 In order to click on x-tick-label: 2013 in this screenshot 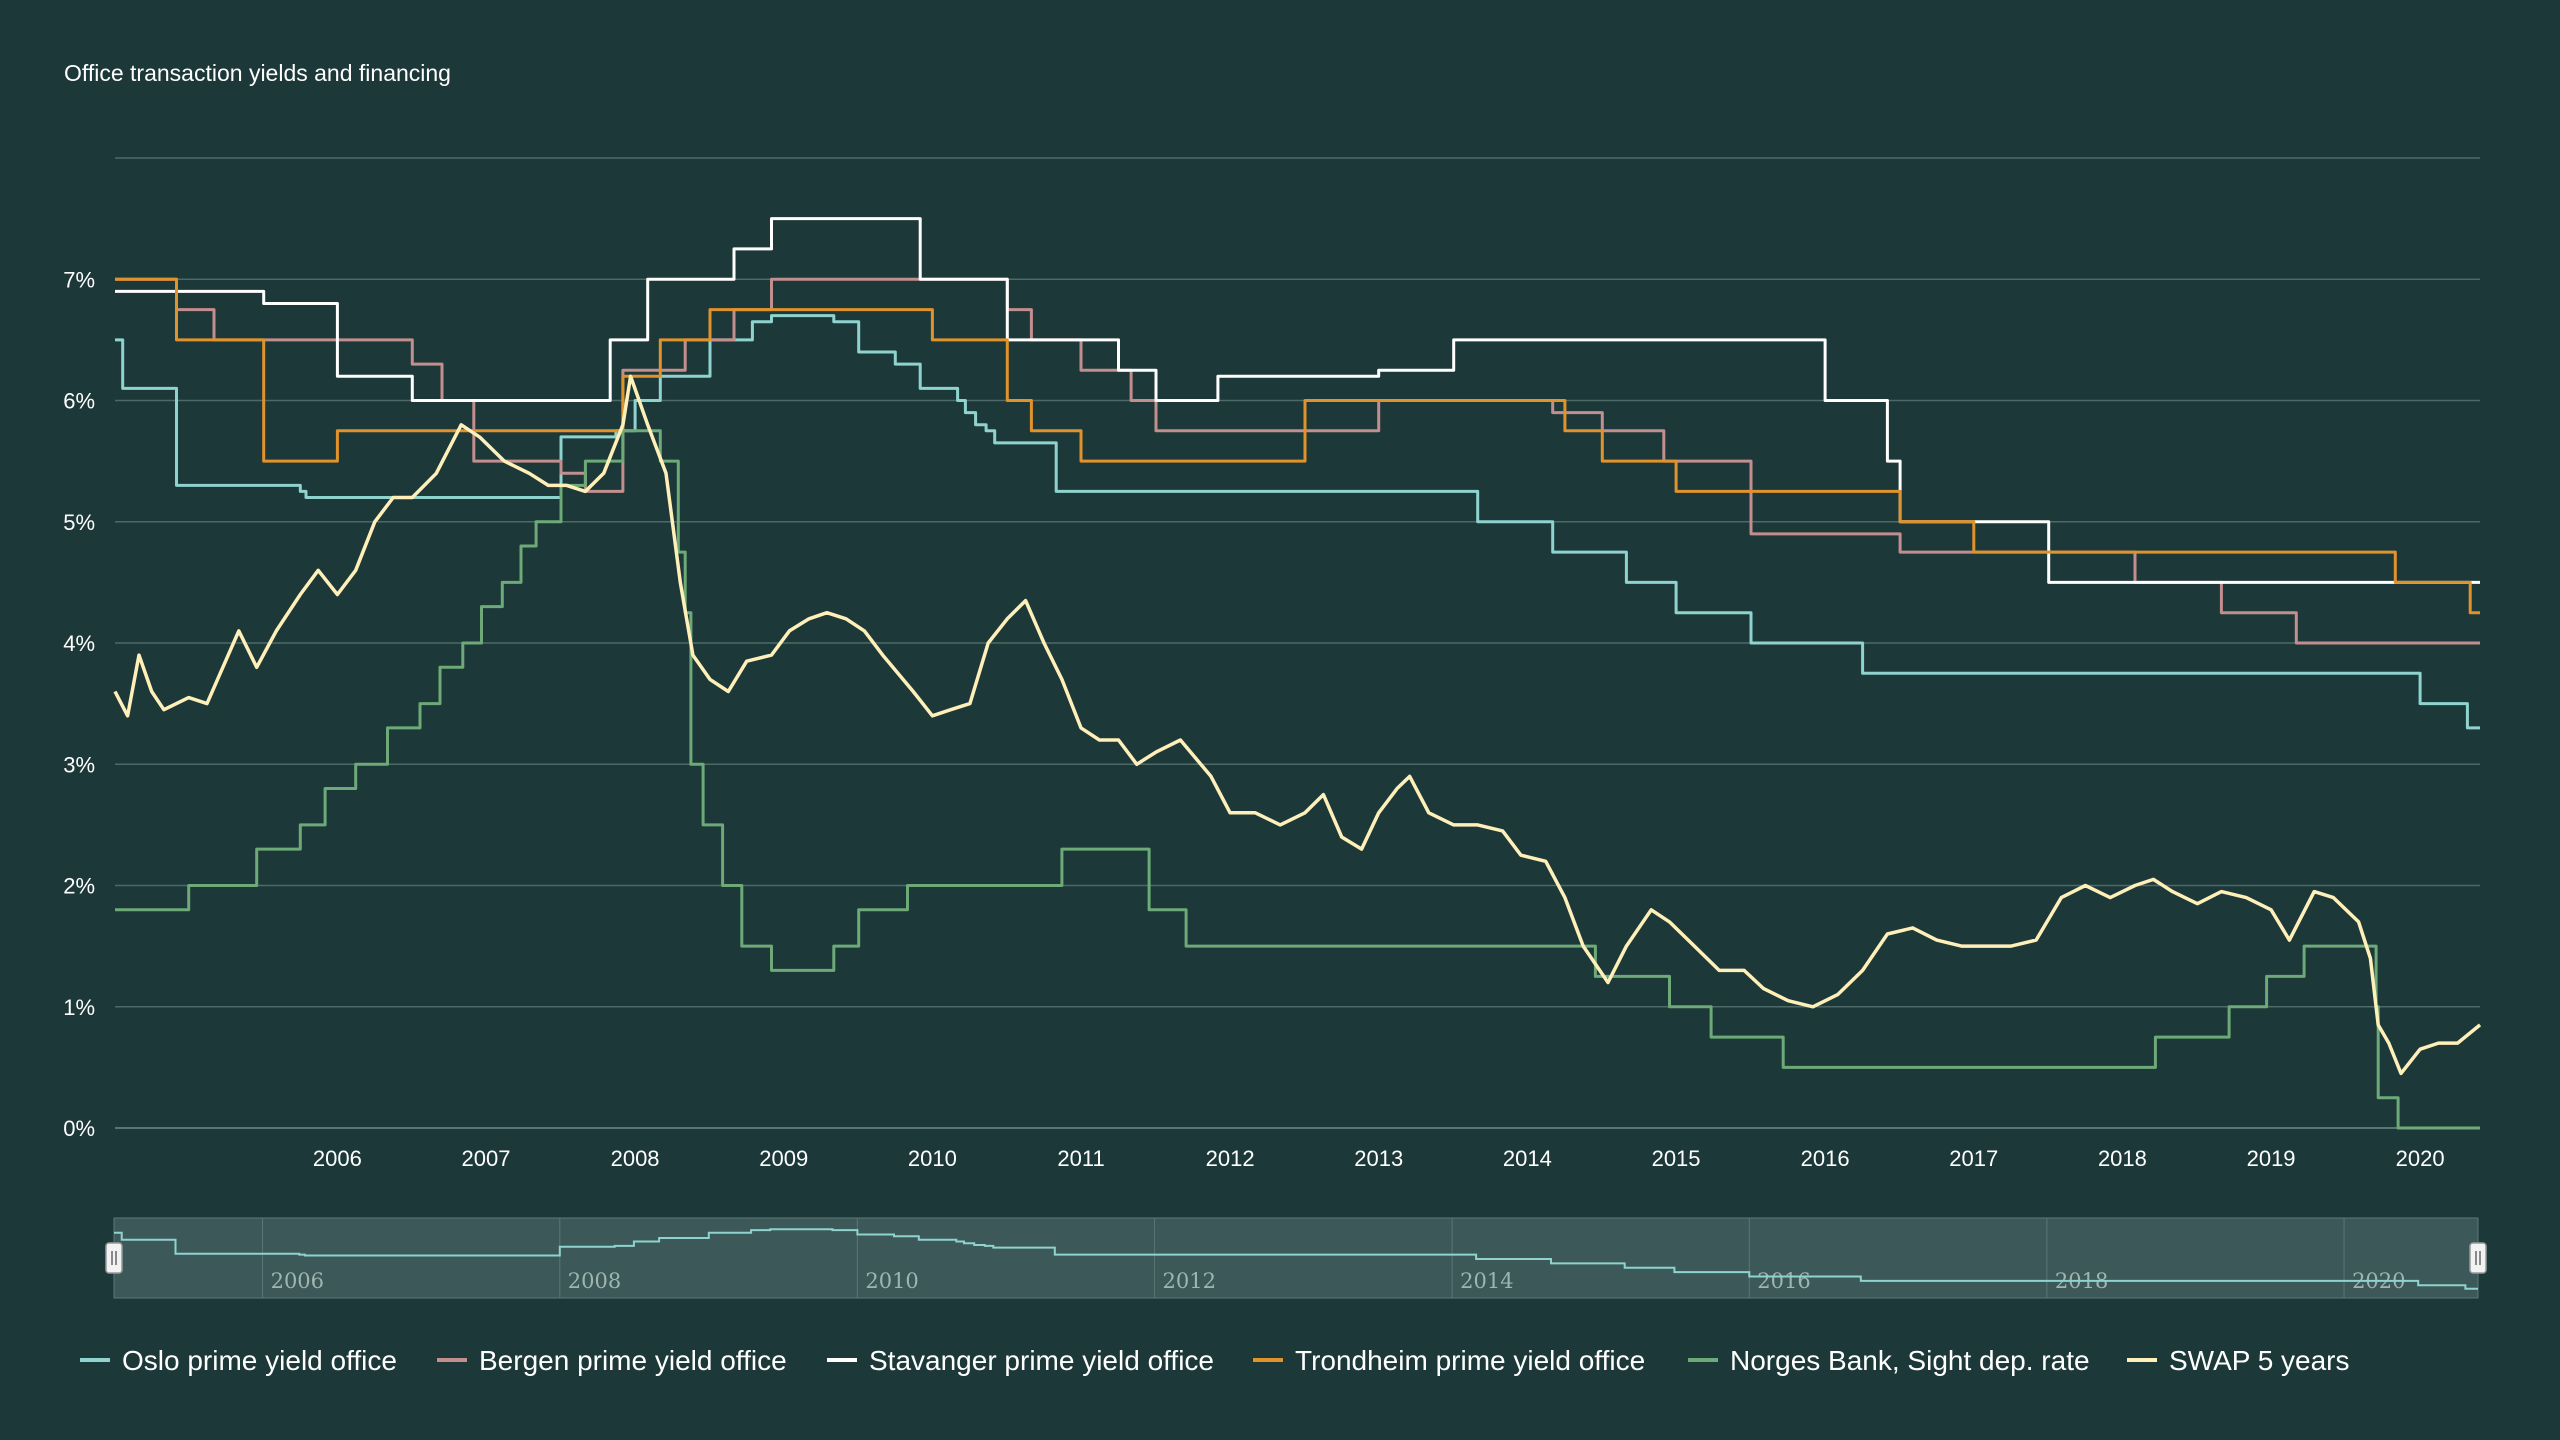, I will do `click(1378, 1158)`.